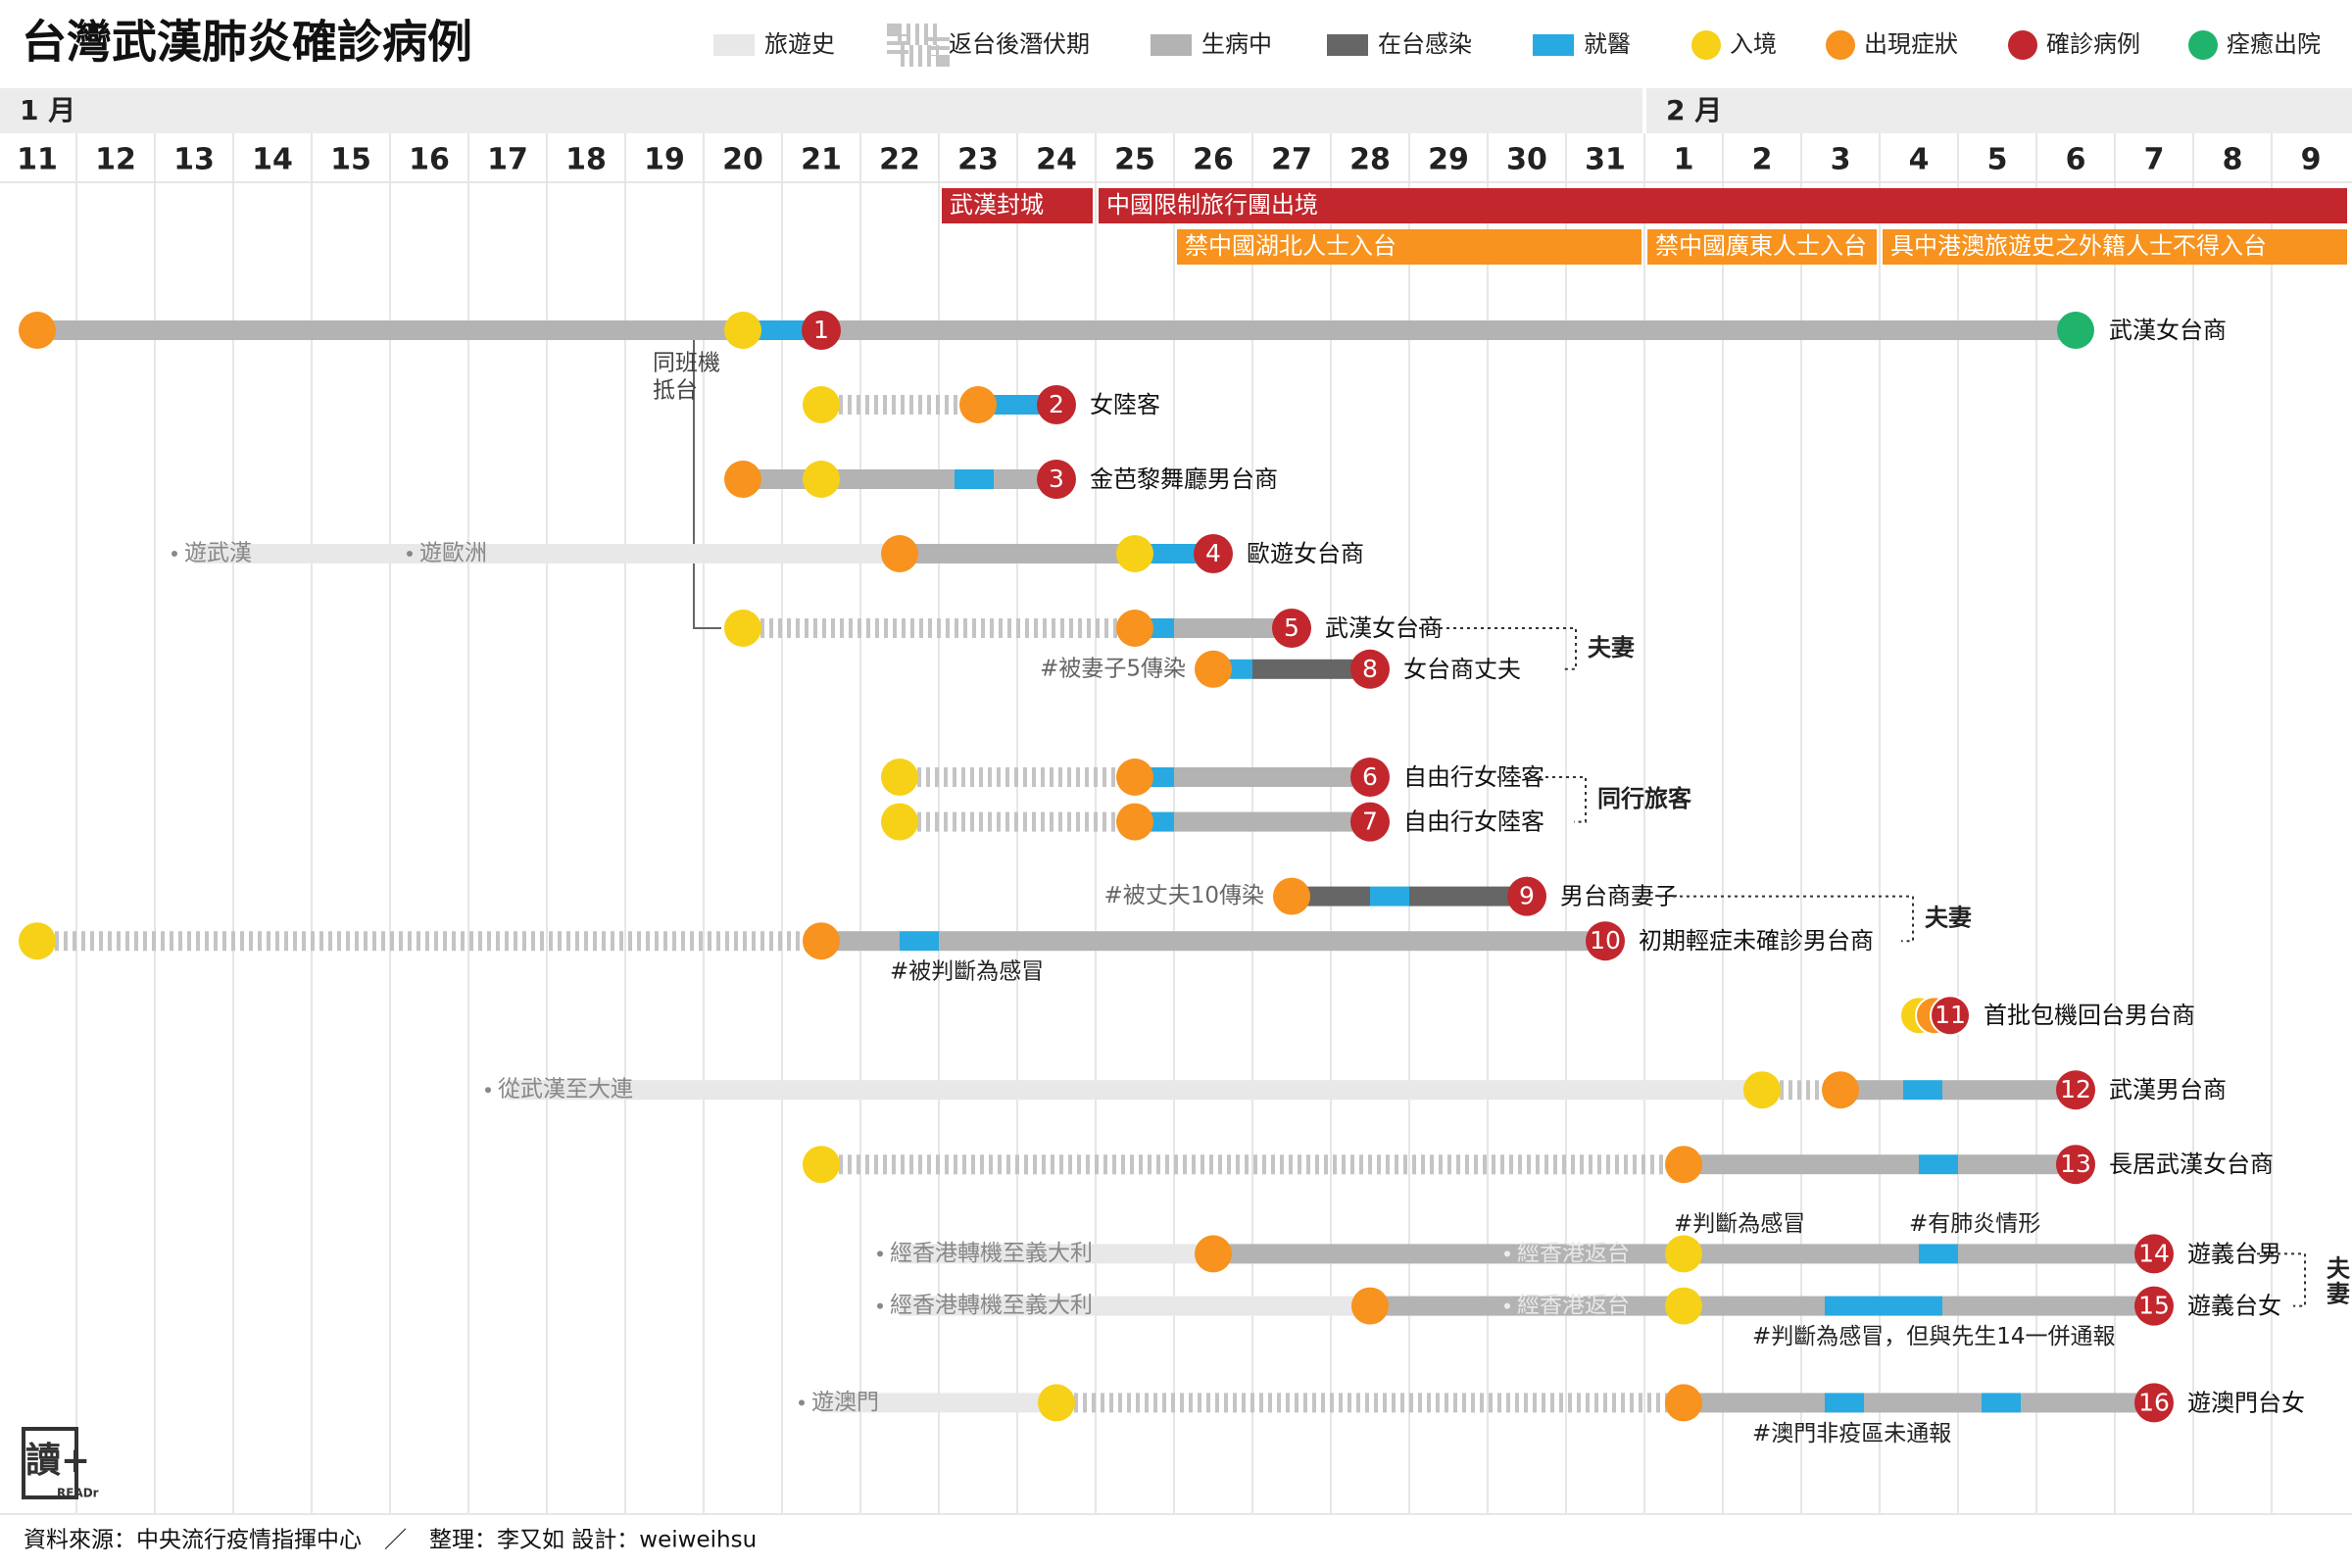 This screenshot has height=1568, width=2352. What do you see at coordinates (1176, 110) in the screenshot?
I see `month-band` at bounding box center [1176, 110].